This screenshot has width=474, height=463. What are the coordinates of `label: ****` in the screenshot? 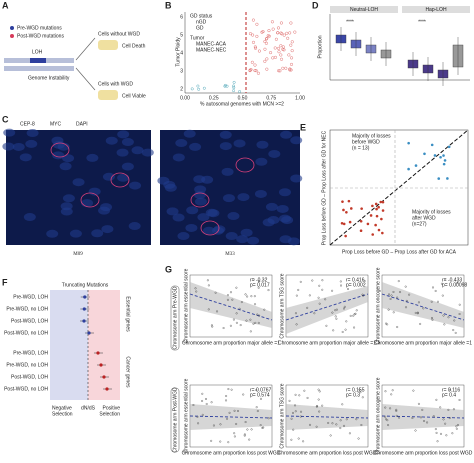 It's located at (350, 22).